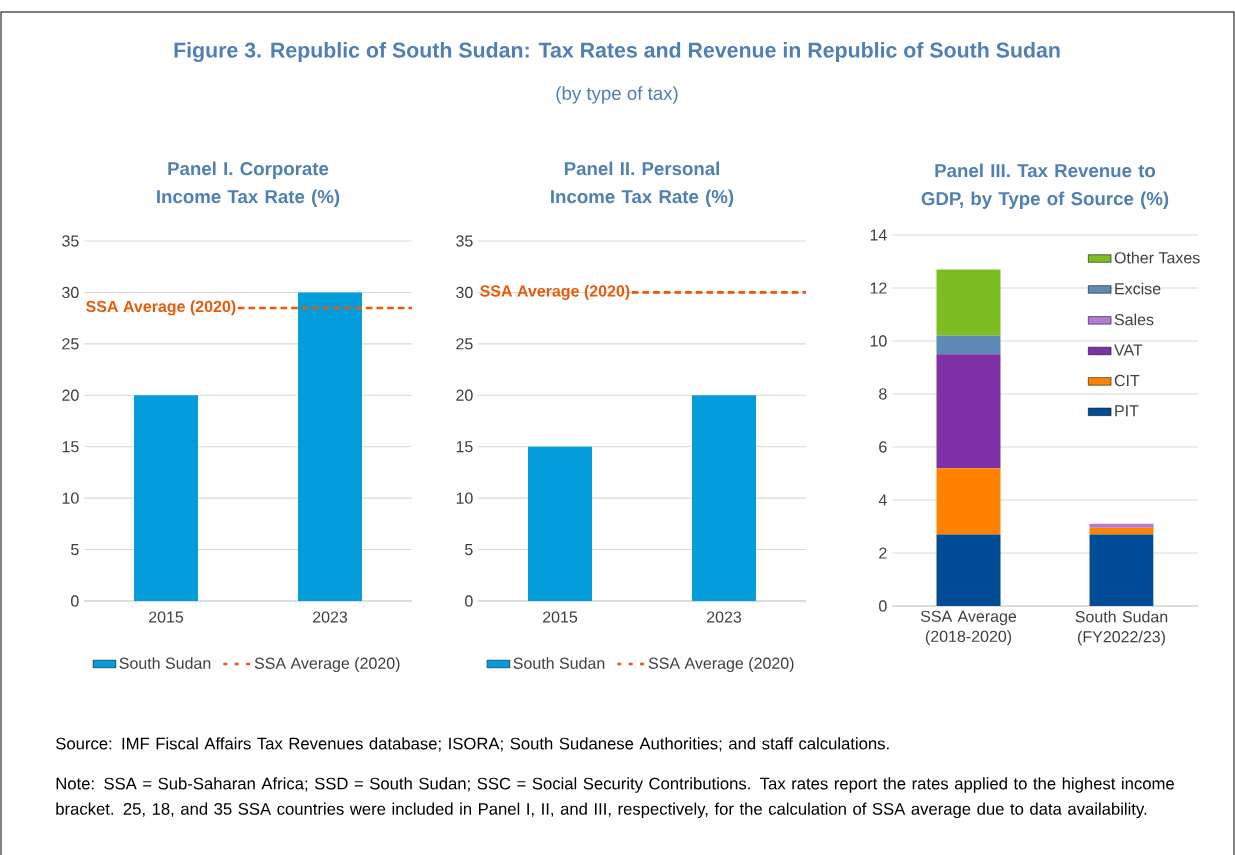 This screenshot has width=1235, height=855. I want to click on legend-label: Other Taxes, so click(1157, 257).